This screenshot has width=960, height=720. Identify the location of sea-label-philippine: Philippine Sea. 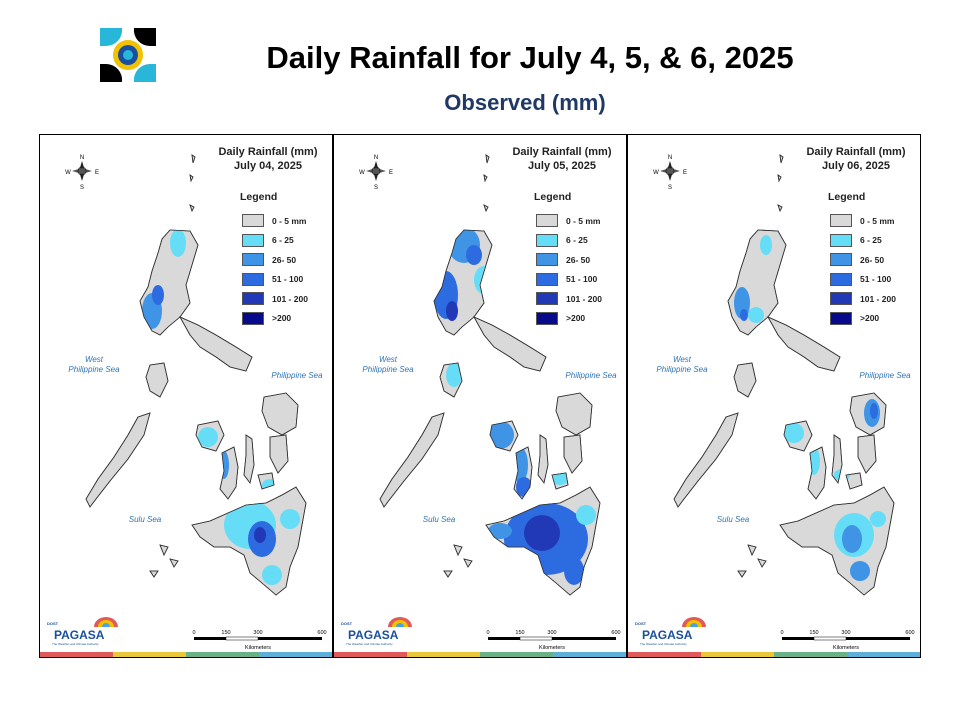
(297, 375).